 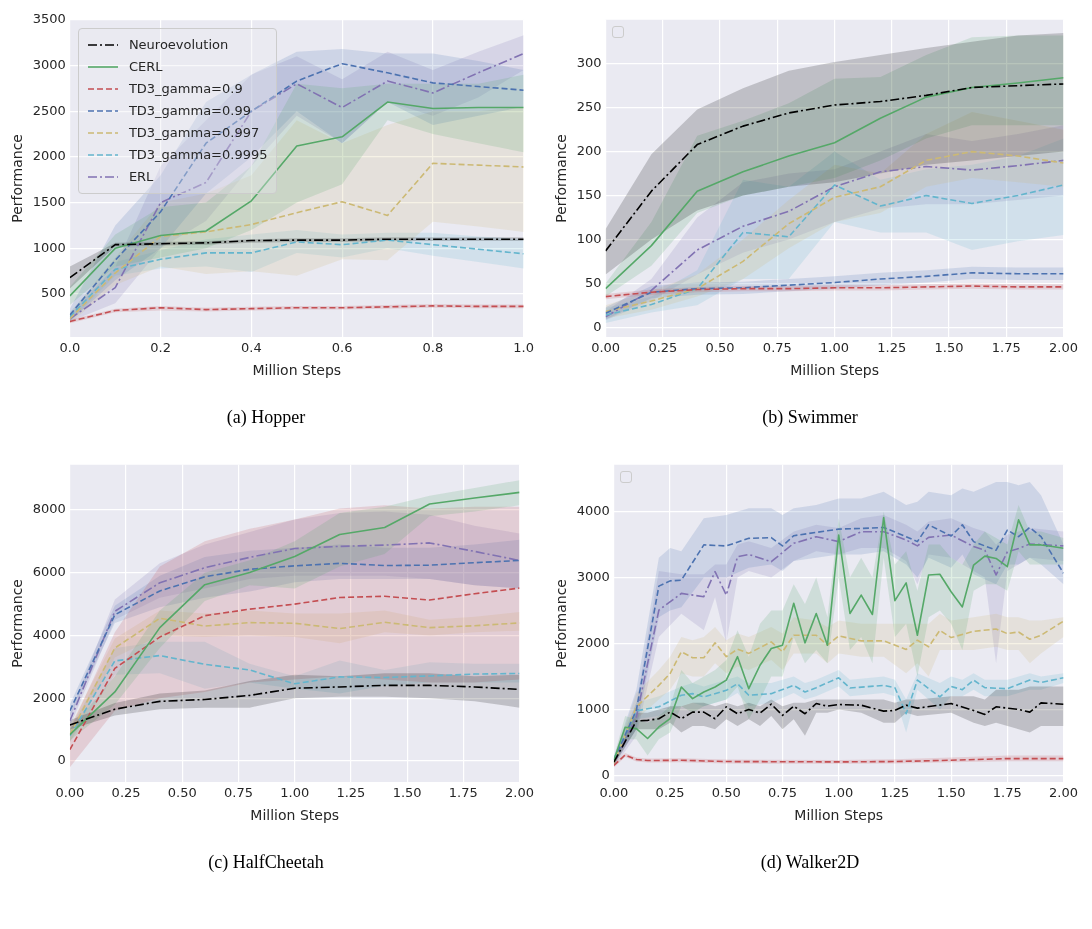 I want to click on x-tick-label: 0.4, so click(x=251, y=348).